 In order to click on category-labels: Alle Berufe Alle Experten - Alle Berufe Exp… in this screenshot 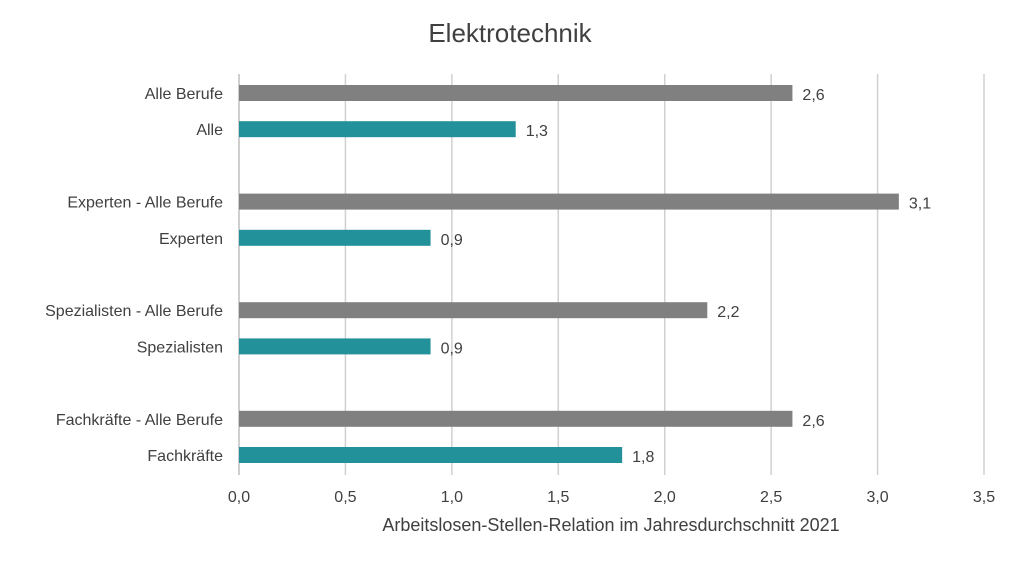, I will do `click(134, 275)`.